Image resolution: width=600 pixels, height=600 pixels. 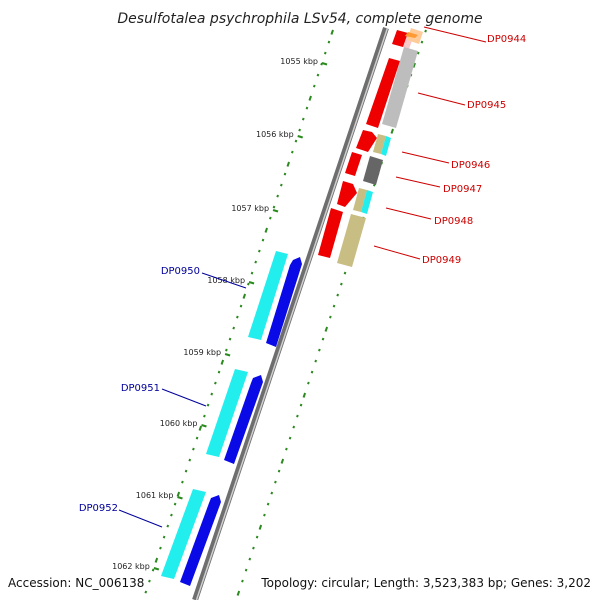 I want to click on feature-dp0951-cyan, so click(x=227, y=413).